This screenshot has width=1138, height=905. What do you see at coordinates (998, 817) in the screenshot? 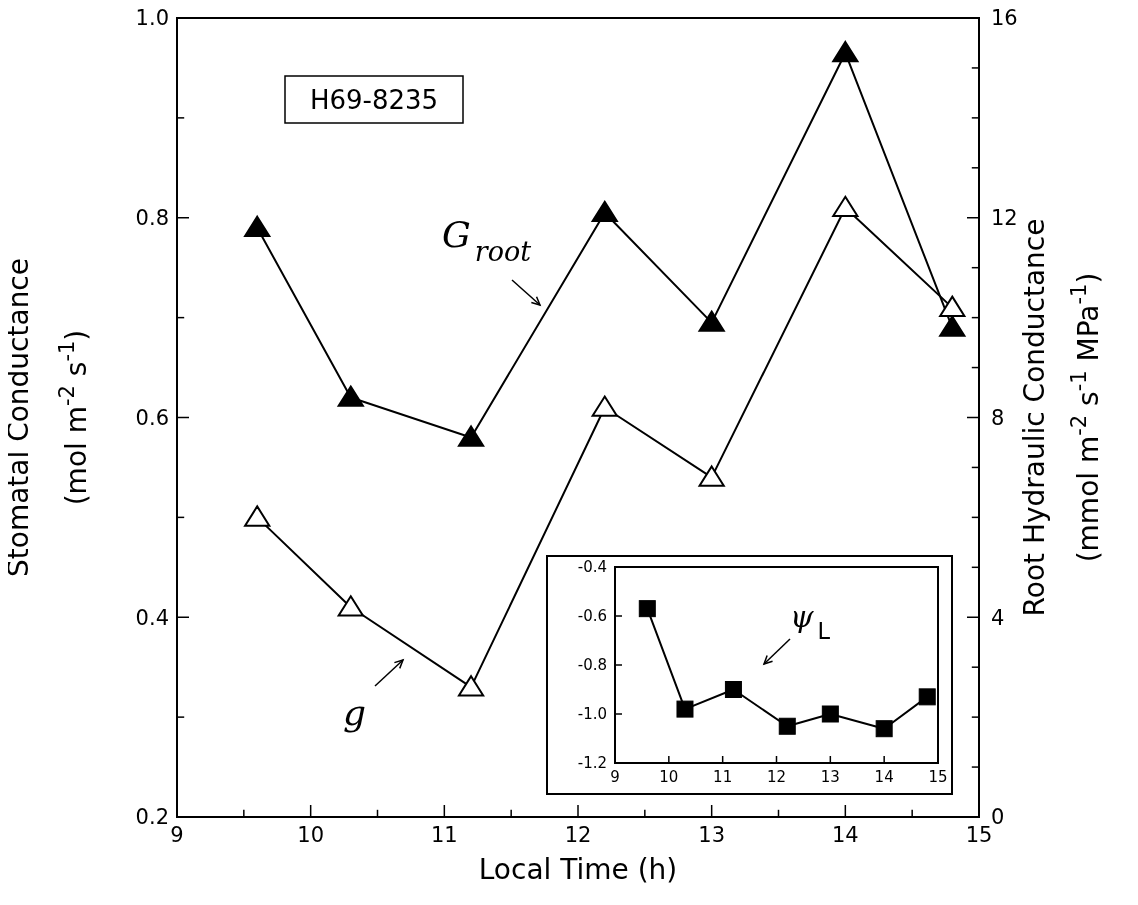
I see `y2-tick-label: 0` at bounding box center [998, 817].